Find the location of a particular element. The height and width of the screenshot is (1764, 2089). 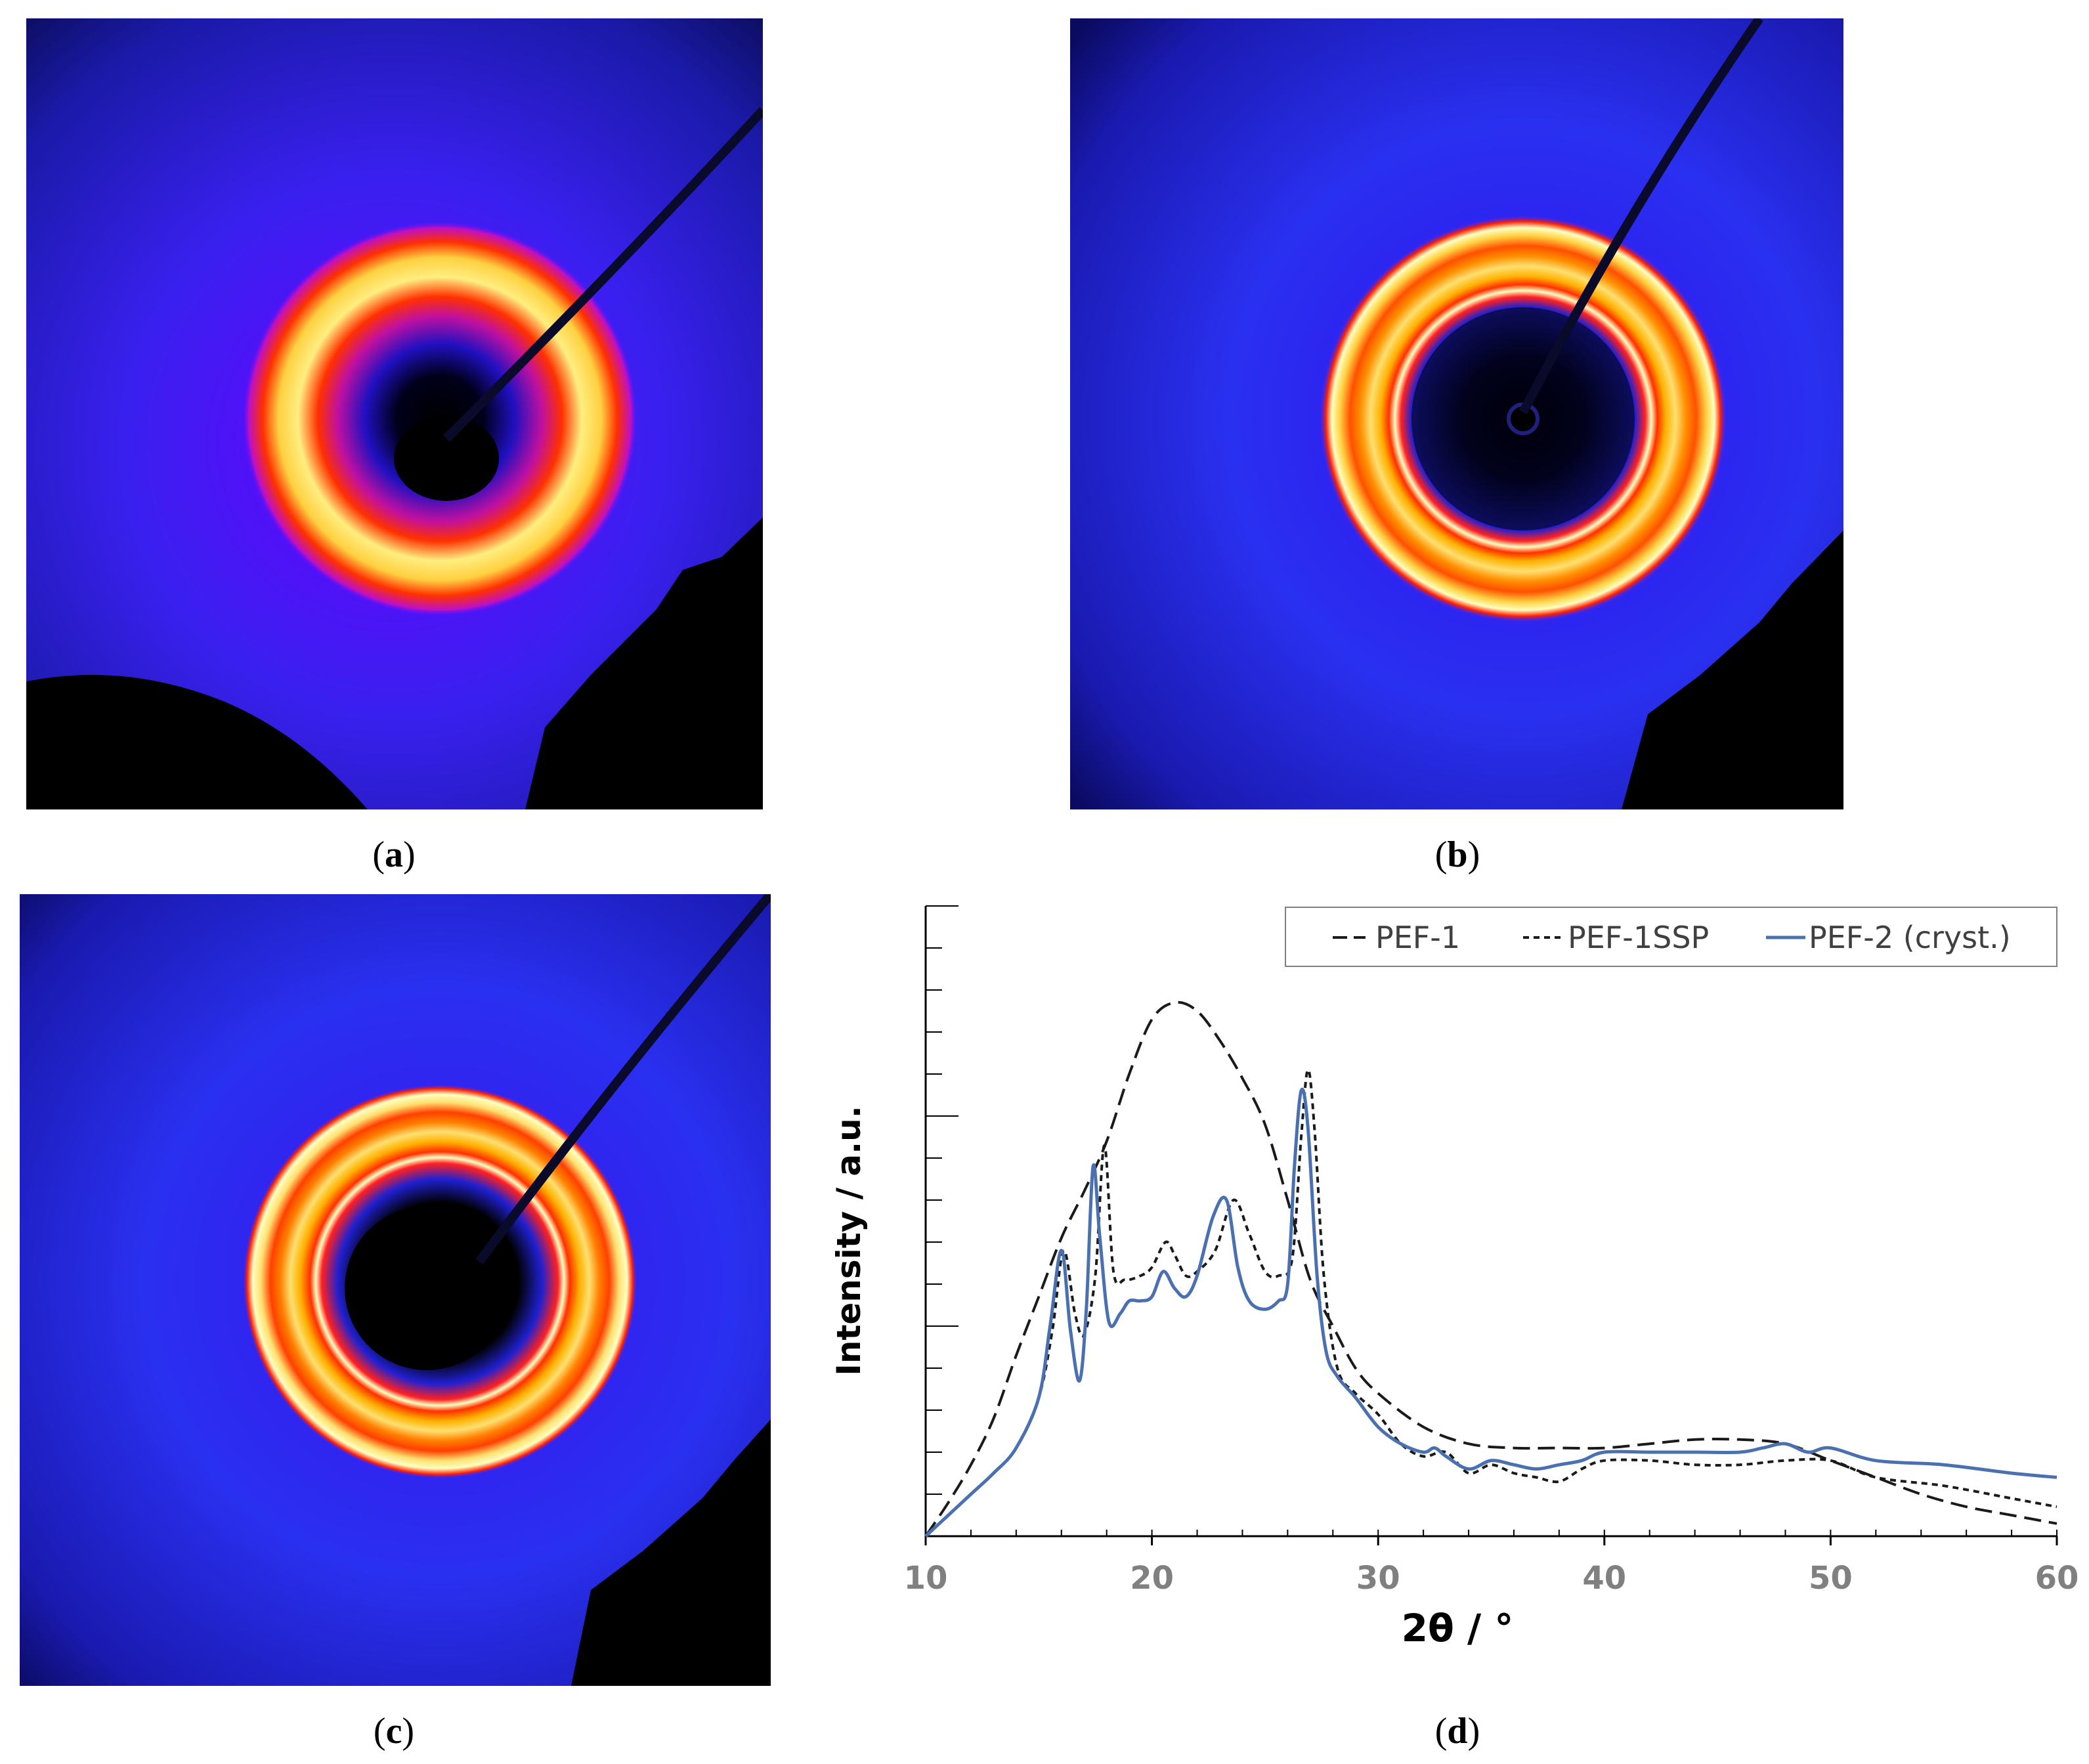

x-tick-label: 20 is located at coordinates (1152, 1578).